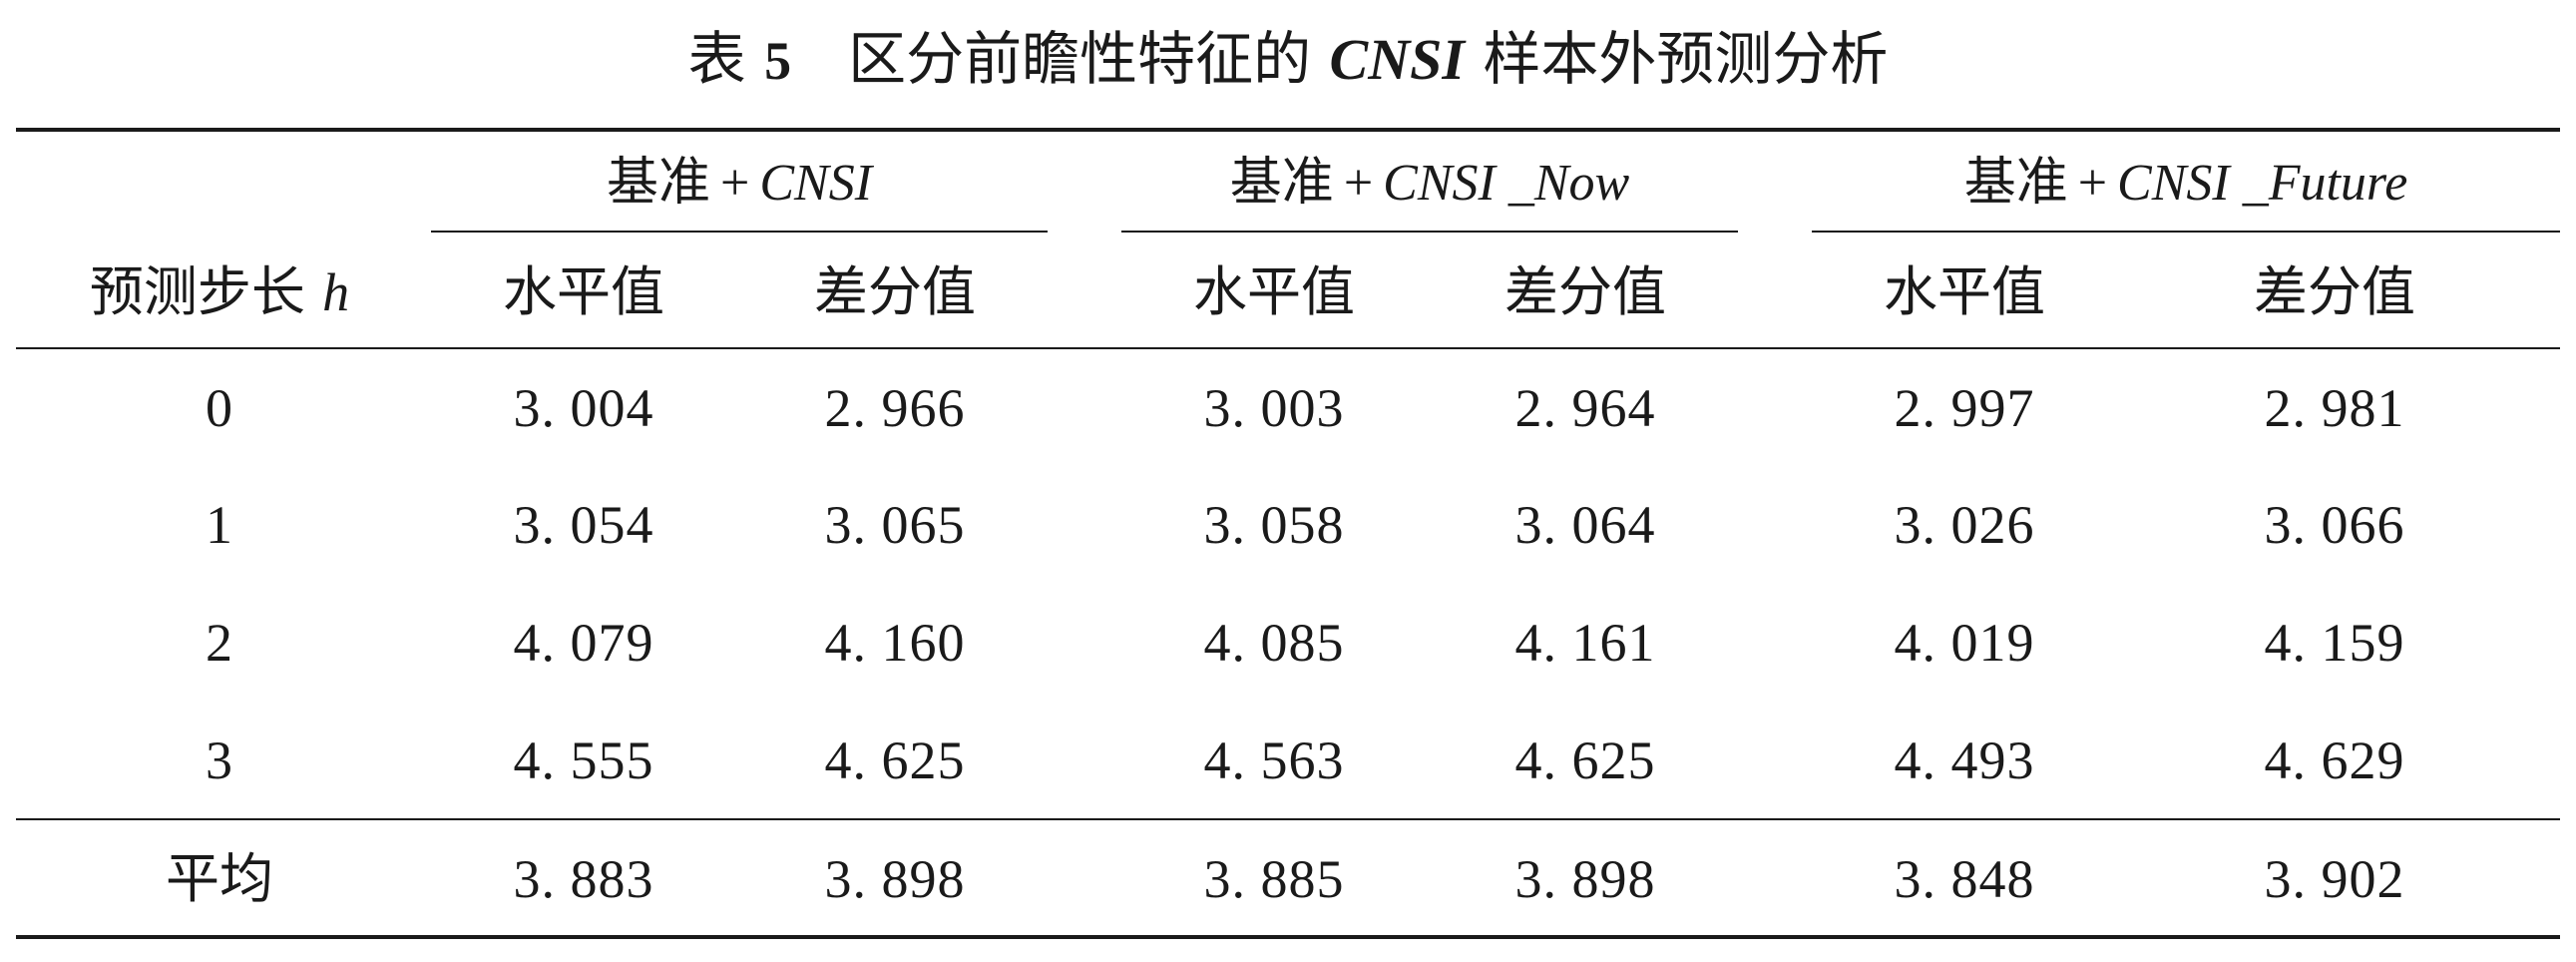  What do you see at coordinates (1288, 819) in the screenshot?
I see `average-rule` at bounding box center [1288, 819].